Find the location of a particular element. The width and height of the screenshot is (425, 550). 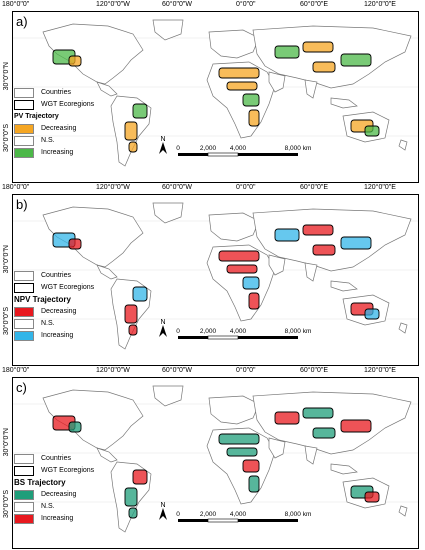

legend-title: NPV Trajectory is located at coordinates (42, 299).